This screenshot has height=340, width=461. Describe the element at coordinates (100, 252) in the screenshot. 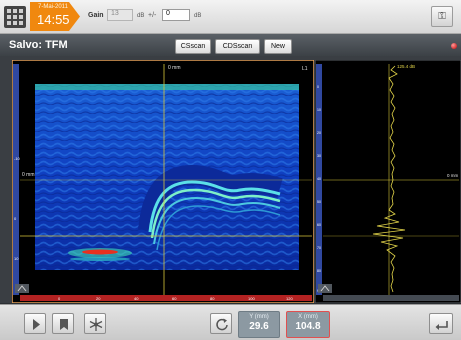

I see `bscan-defect` at that location.